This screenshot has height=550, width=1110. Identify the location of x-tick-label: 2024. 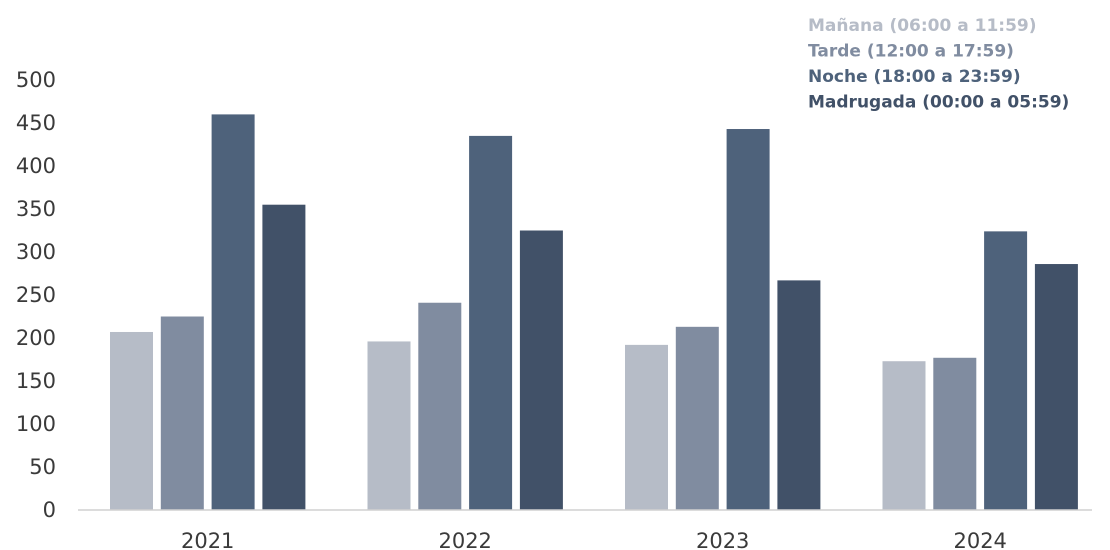
(979, 539).